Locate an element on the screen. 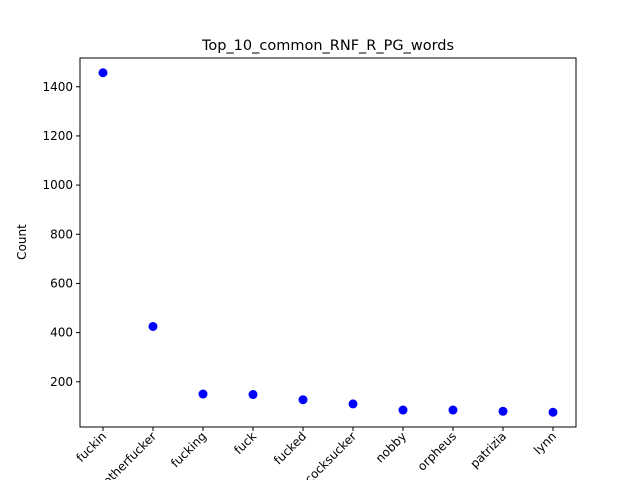 This screenshot has height=480, width=640. x-tick-label: fucked is located at coordinates (290, 448).